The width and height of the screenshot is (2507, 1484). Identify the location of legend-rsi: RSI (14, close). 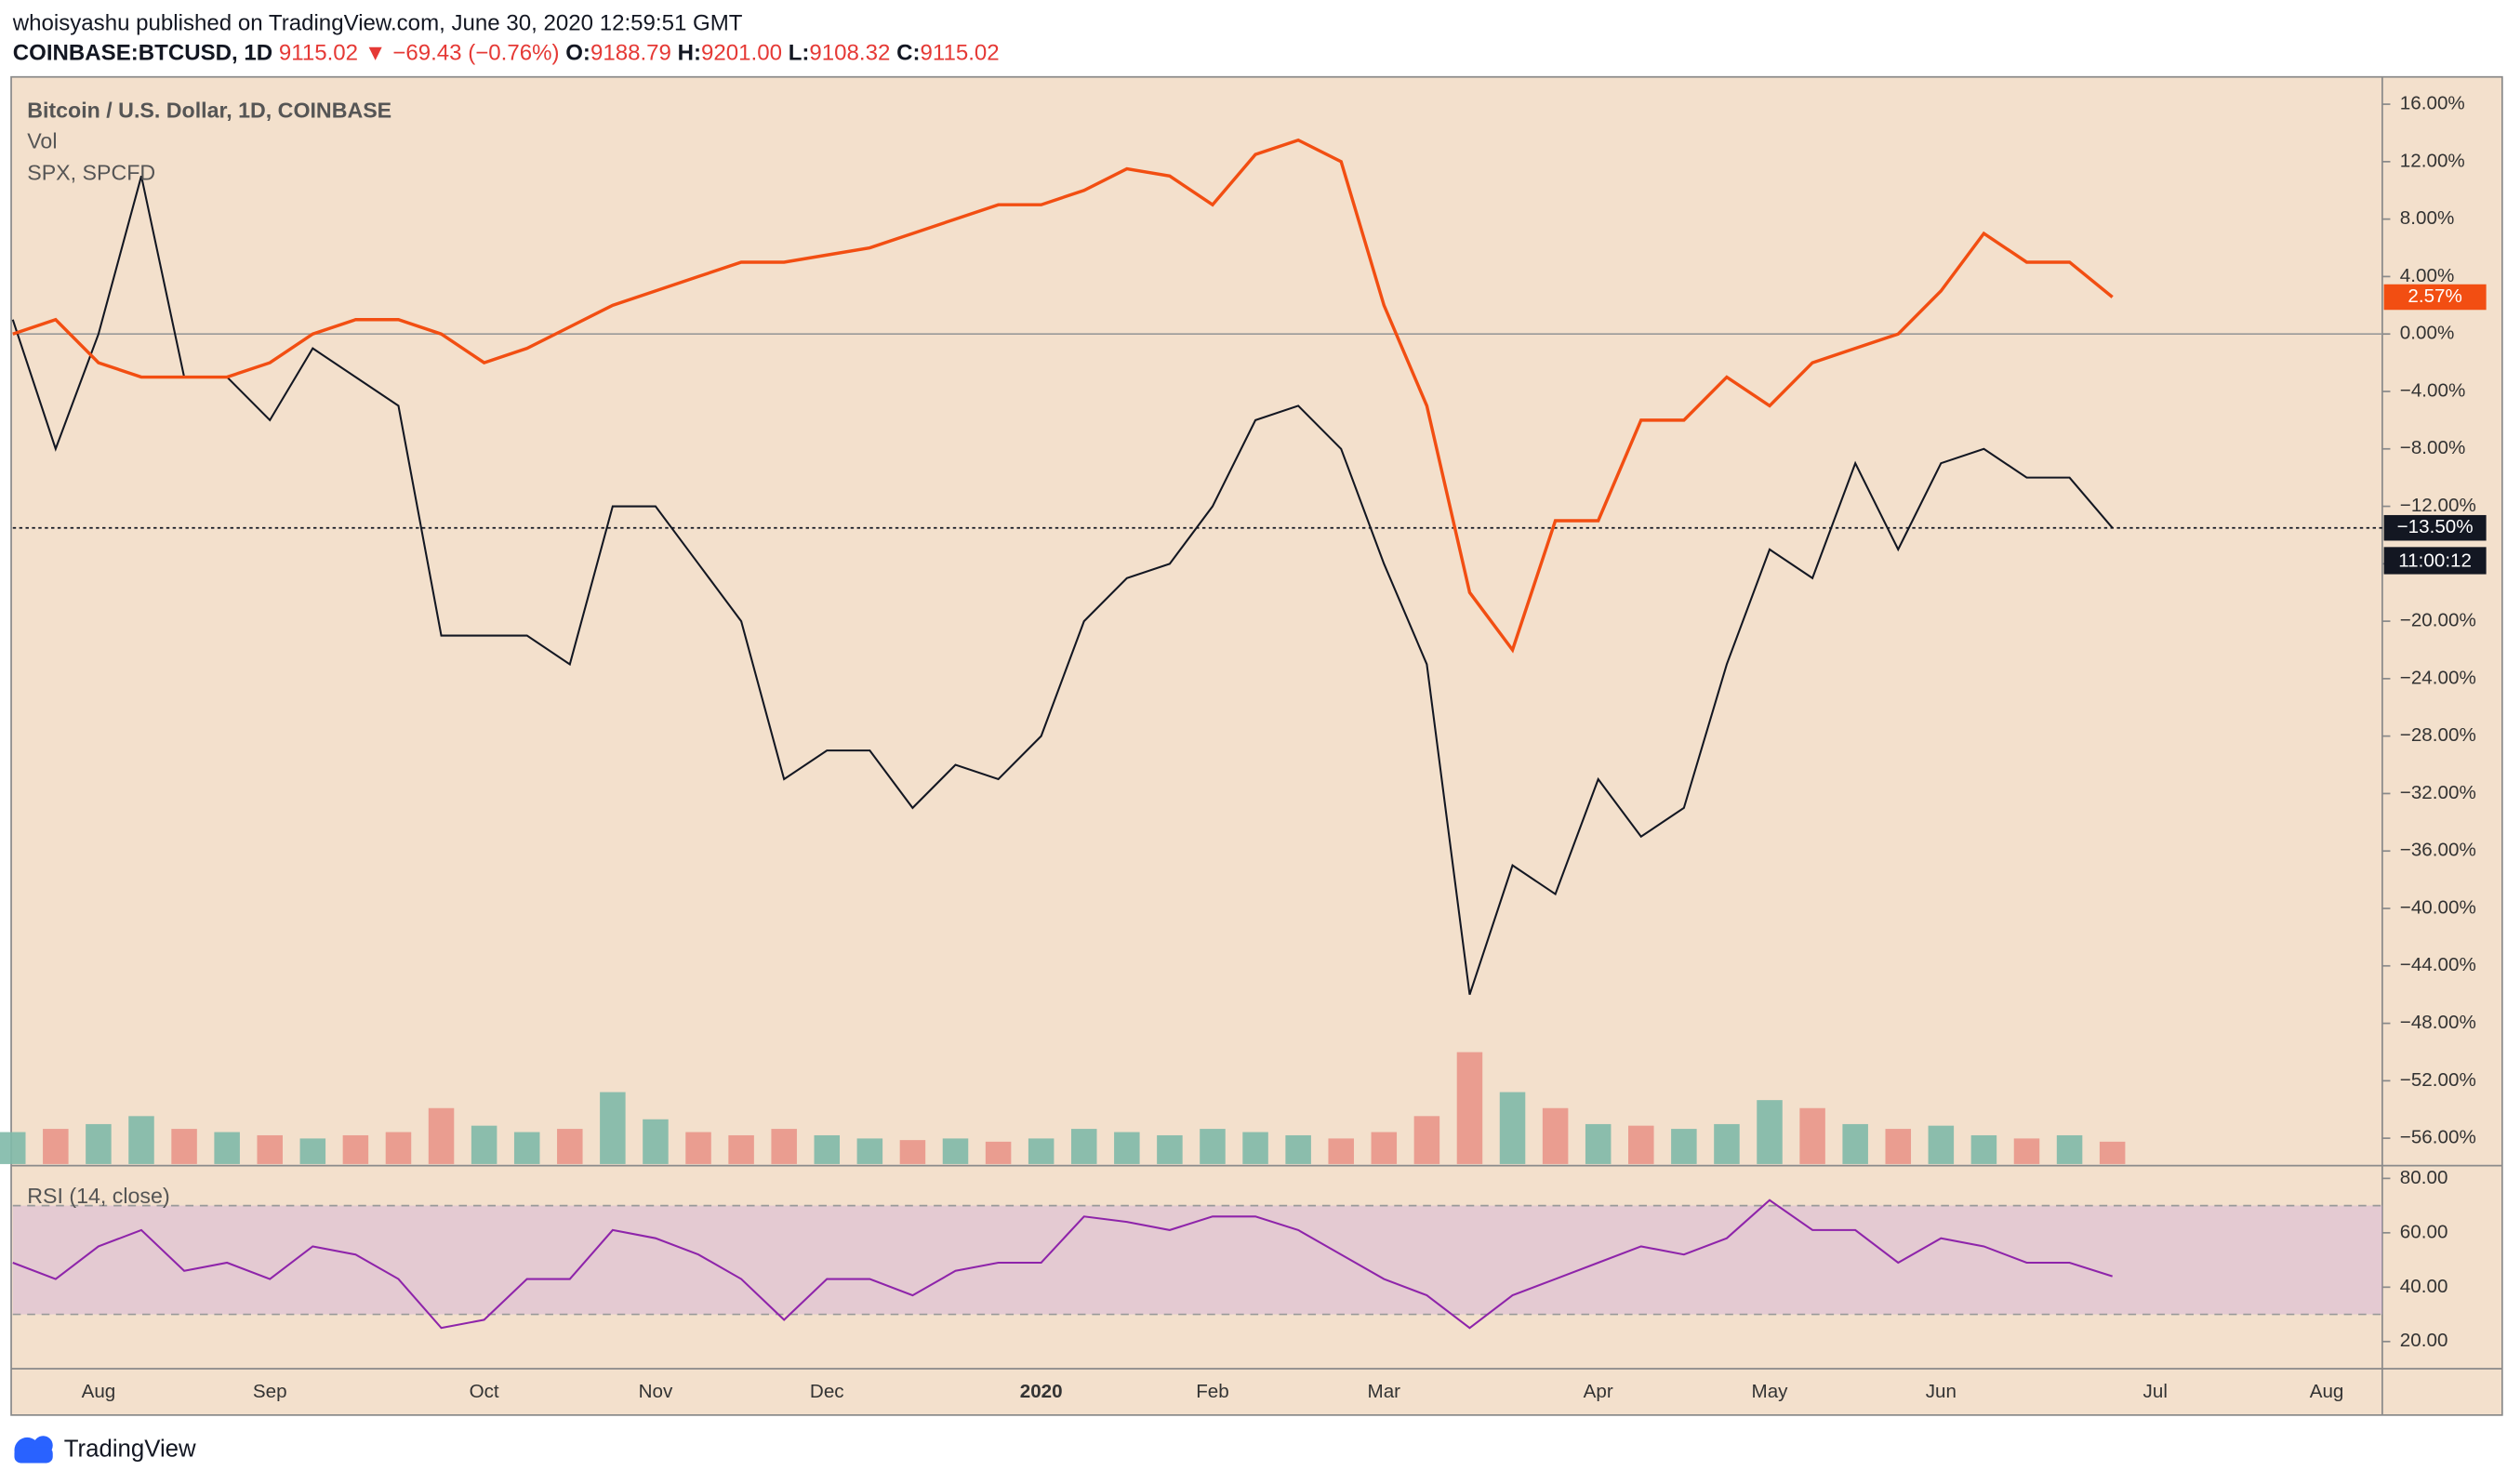
(98, 1196).